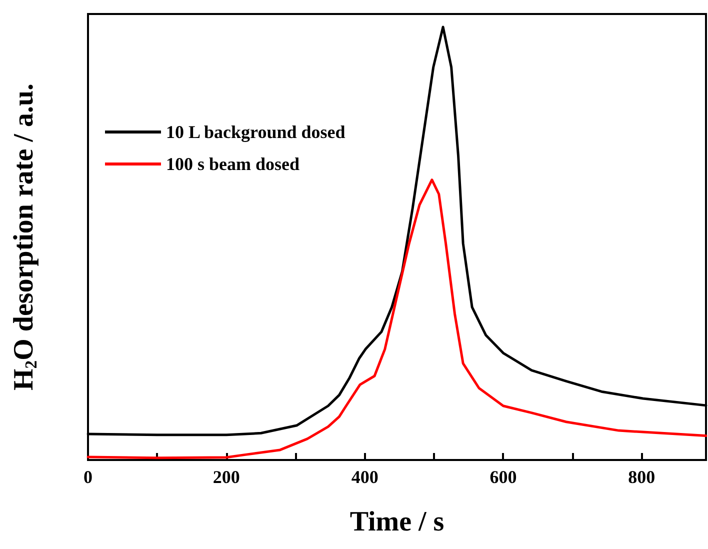  I want to click on x-tick-label: 0, so click(88, 477).